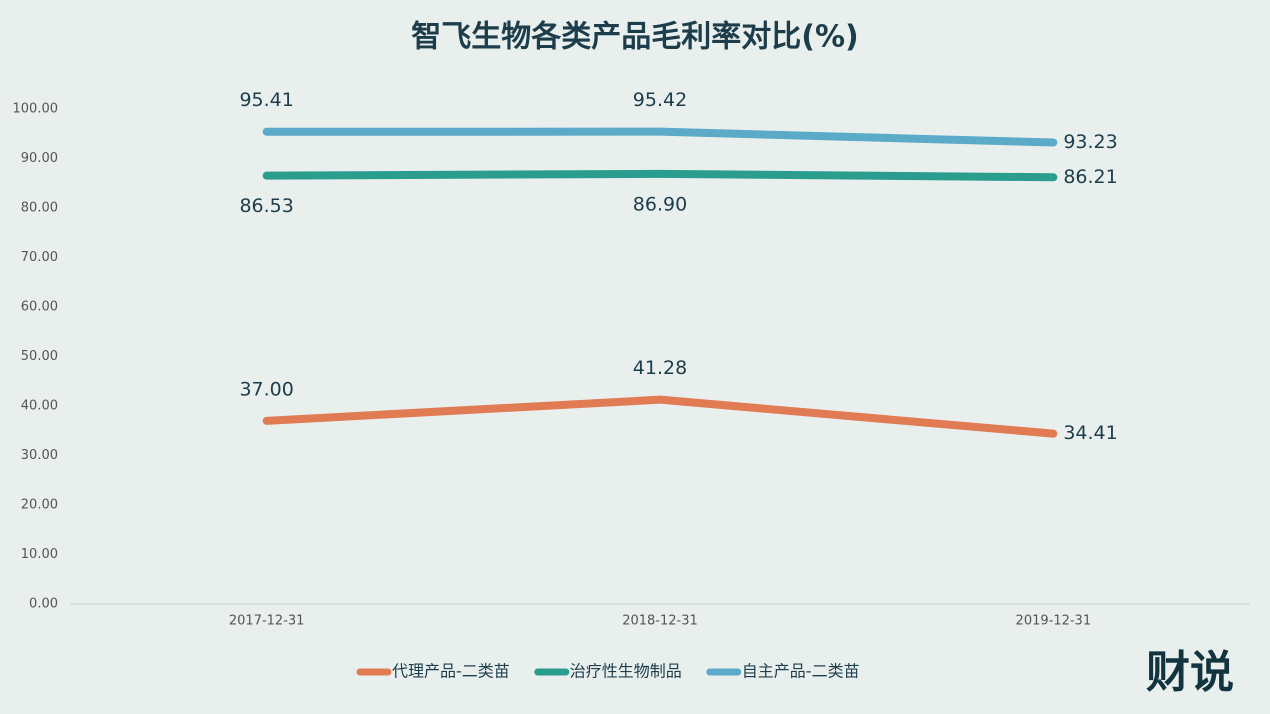 The height and width of the screenshot is (714, 1270). I want to click on data-label: 41.28, so click(660, 368).